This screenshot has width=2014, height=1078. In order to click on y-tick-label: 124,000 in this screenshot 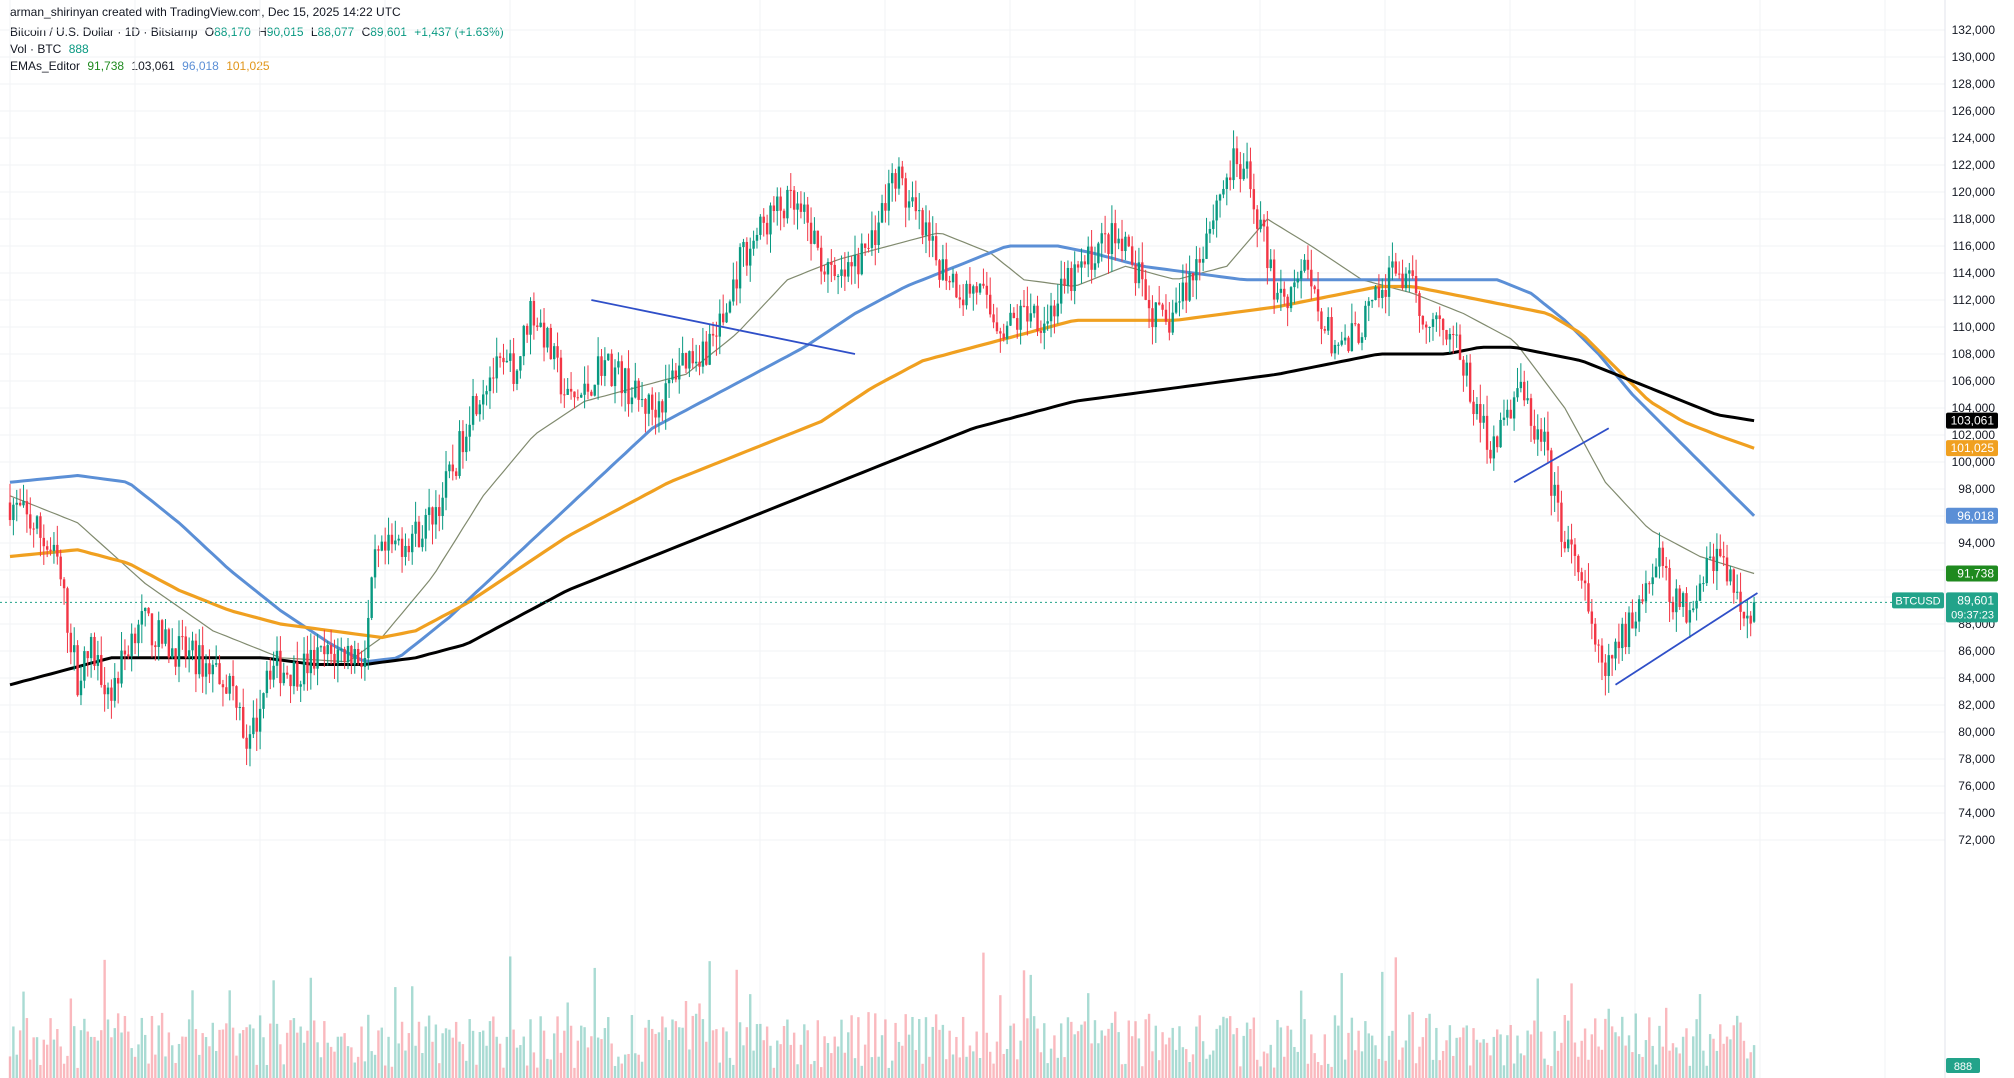, I will do `click(1974, 138)`.